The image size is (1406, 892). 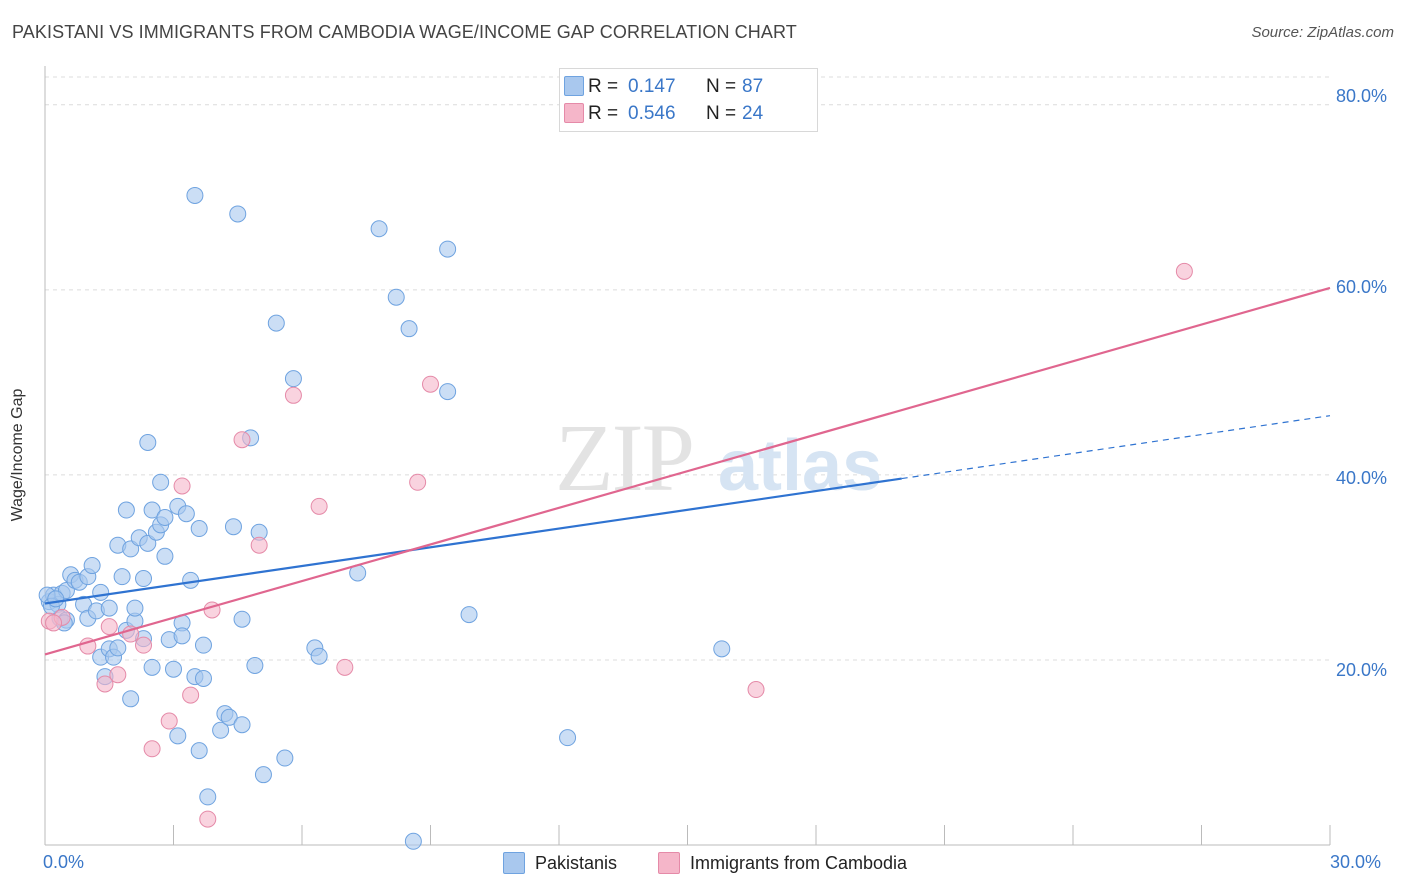 I want to click on x-tick-max: 30.0%, so click(x=1356, y=862).